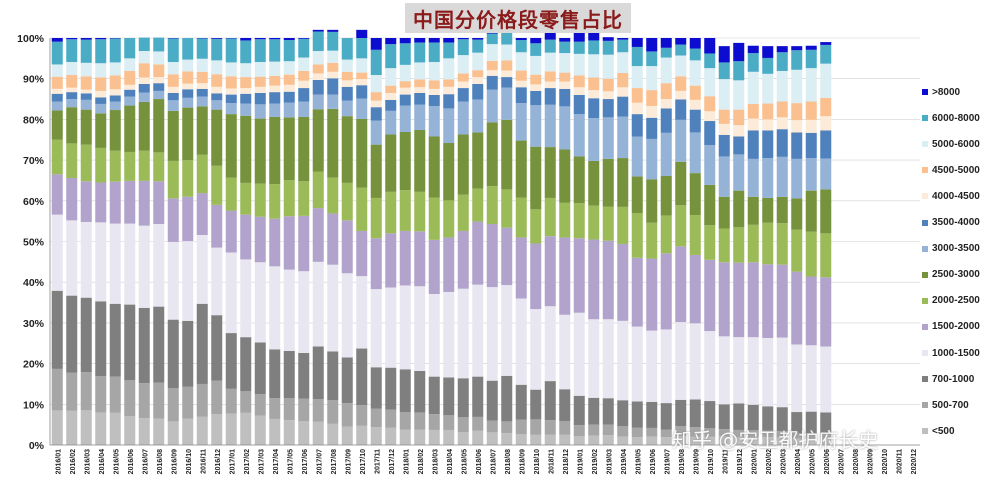 Image resolution: width=1000 pixels, height=481 pixels. Describe the element at coordinates (951, 118) in the screenshot. I see `legend-item: 6000-8000` at that location.